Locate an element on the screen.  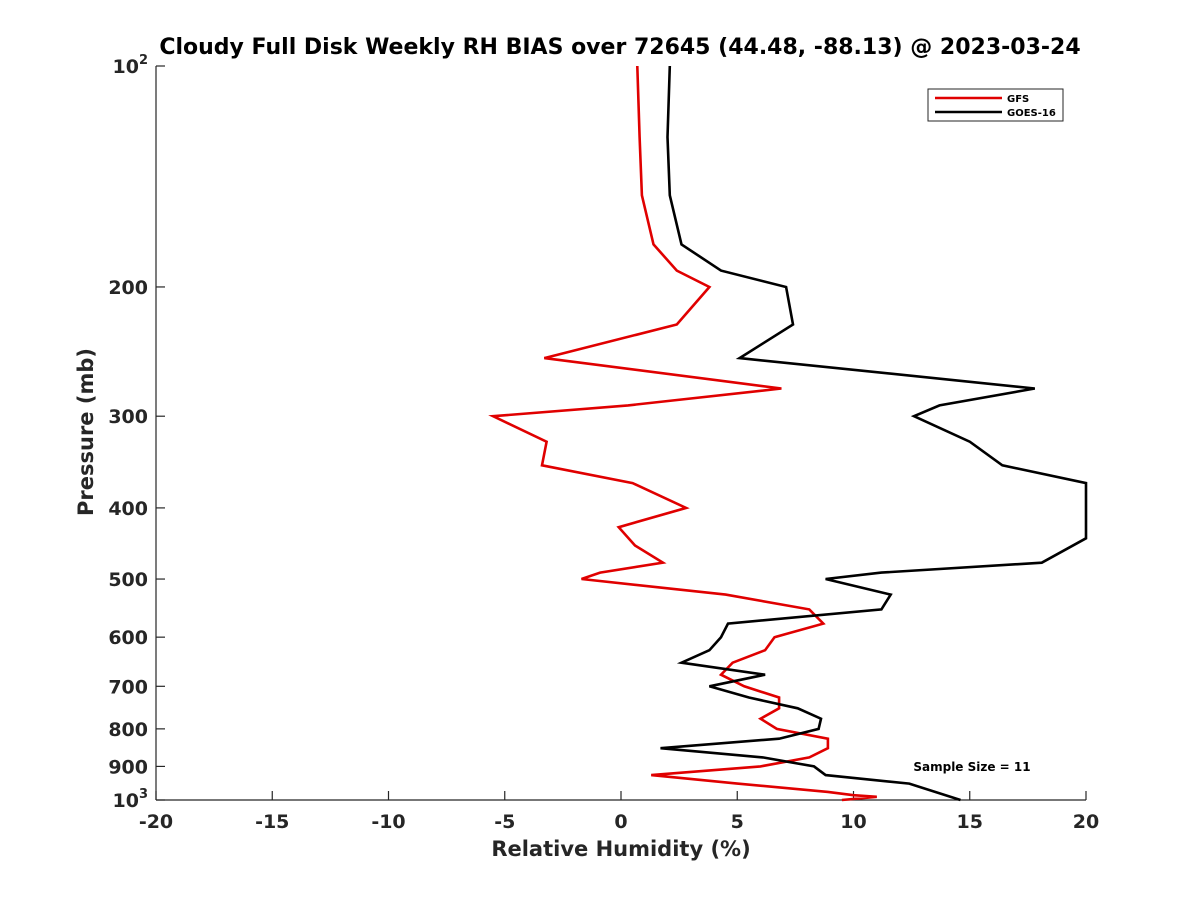
y-tick-exponent: 3 is located at coordinates (143, 794).